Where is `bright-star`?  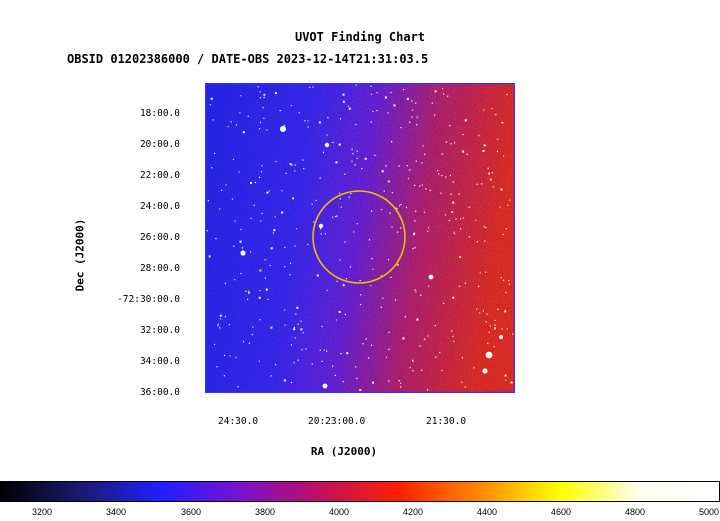
bright-star is located at coordinates (431, 277).